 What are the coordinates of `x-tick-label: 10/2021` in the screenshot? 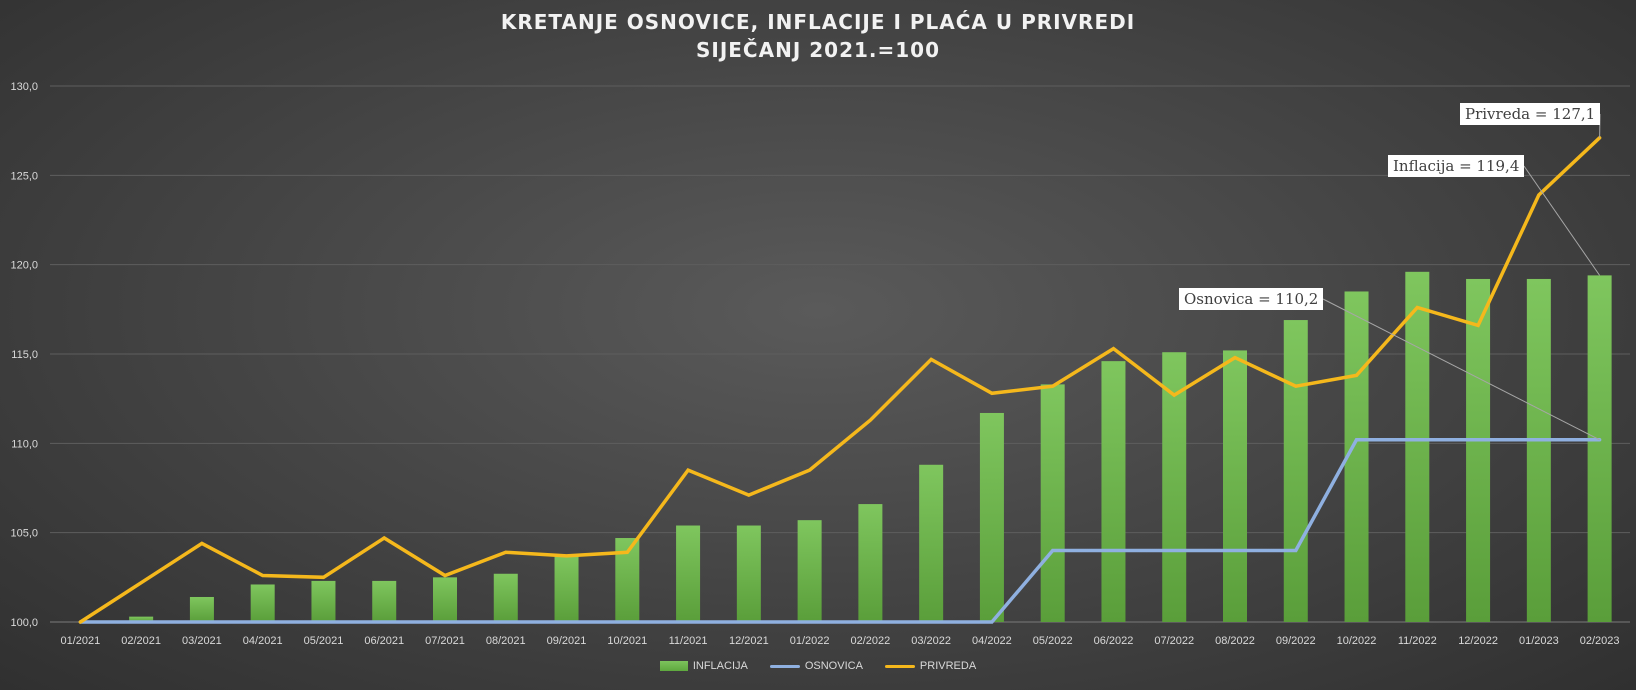 It's located at (627, 641).